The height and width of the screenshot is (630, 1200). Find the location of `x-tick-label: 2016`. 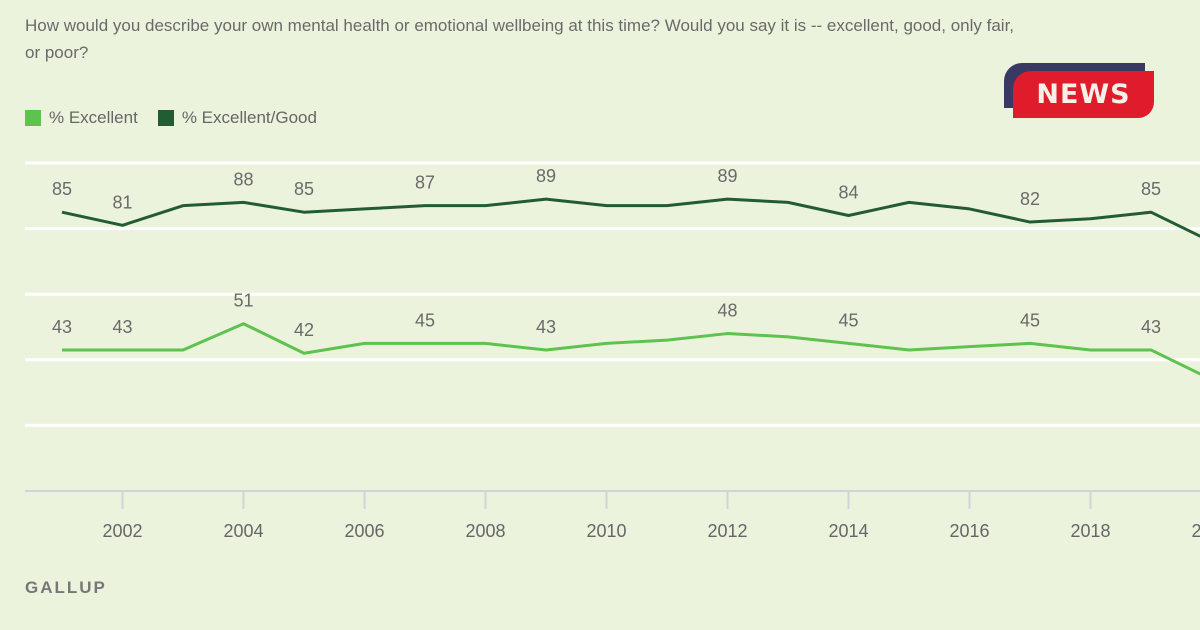

x-tick-label: 2016 is located at coordinates (969, 531).